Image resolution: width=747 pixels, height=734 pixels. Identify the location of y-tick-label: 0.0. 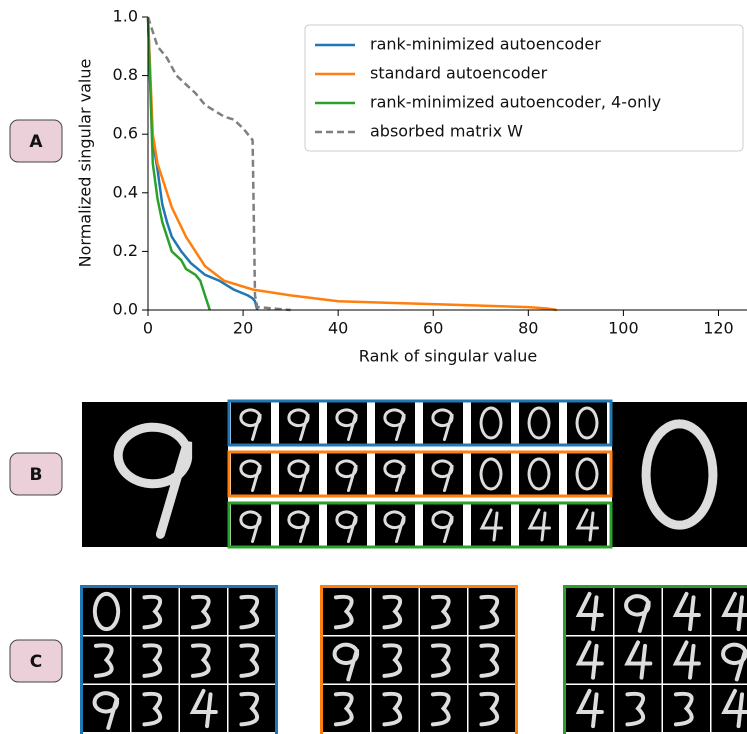
(125, 309).